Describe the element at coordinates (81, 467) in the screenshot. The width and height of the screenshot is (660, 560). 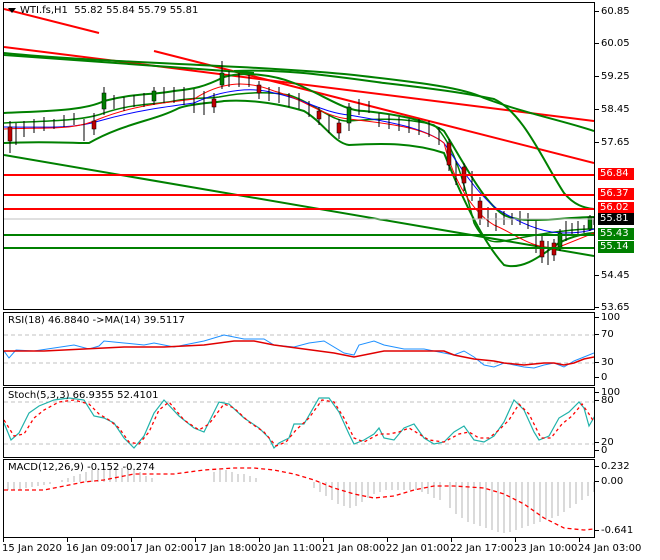
I see `macd-label: MACD(12,26,9) -0.152 -0.274` at that location.